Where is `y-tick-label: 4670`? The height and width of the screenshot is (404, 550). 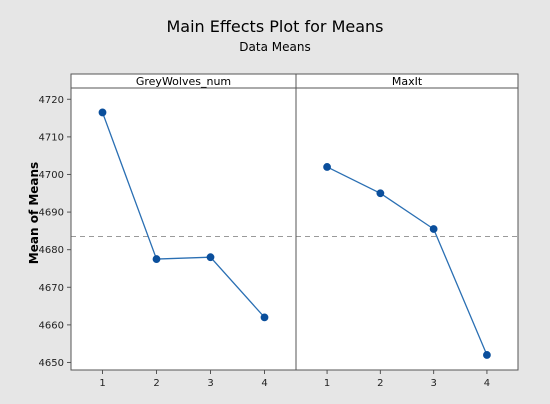
y-tick-label: 4670 is located at coordinates (51, 288).